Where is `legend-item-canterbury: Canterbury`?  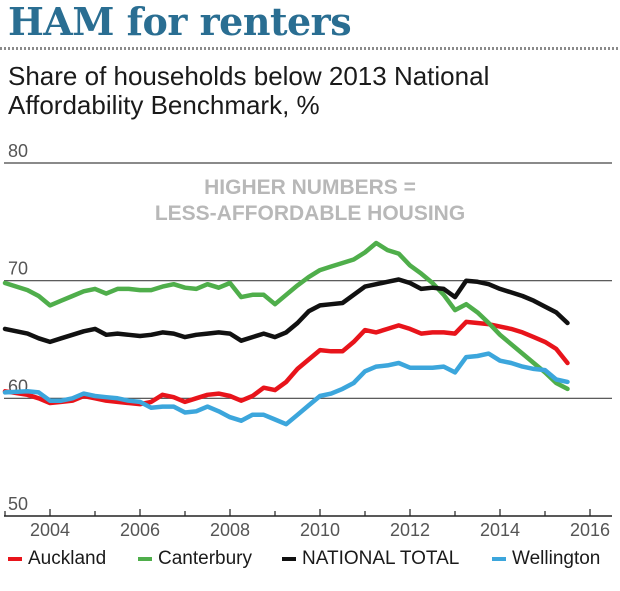 legend-item-canterbury: Canterbury is located at coordinates (195, 559).